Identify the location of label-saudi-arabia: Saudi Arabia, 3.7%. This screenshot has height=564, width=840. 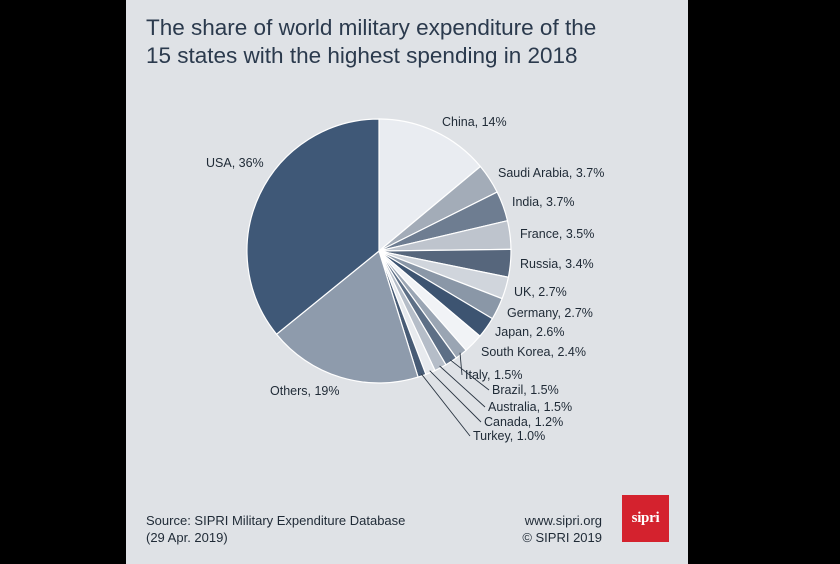
(551, 173).